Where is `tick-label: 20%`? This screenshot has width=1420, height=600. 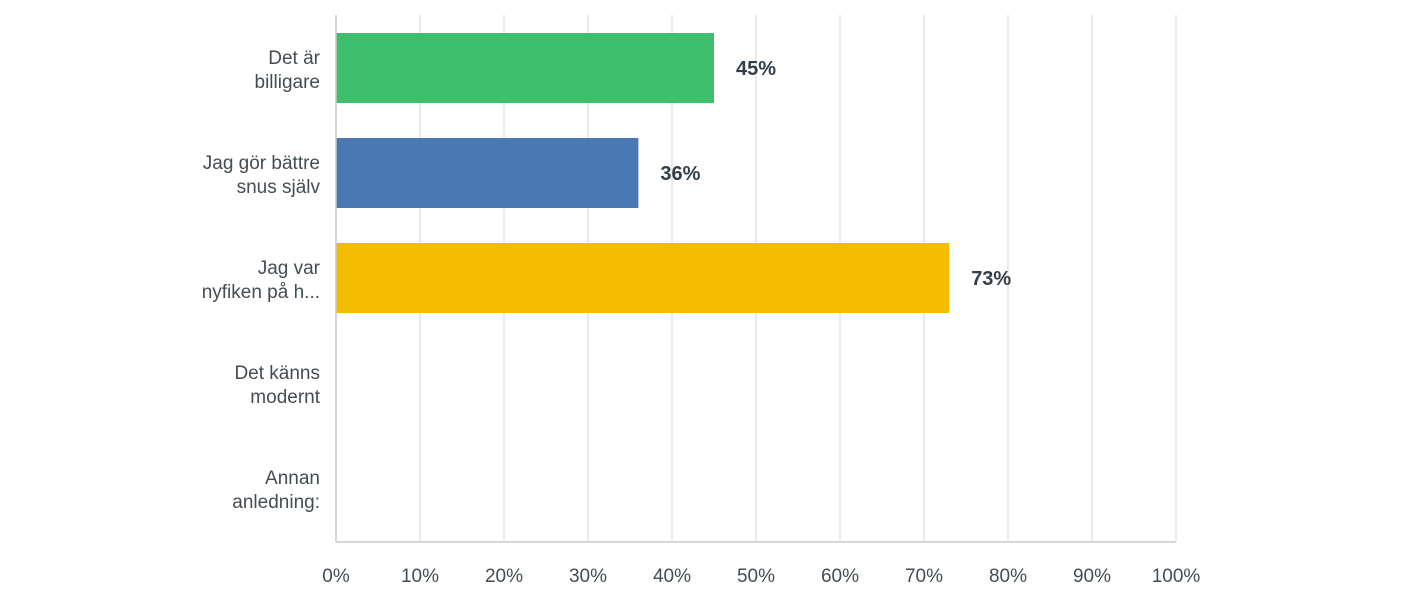
tick-label: 20% is located at coordinates (504, 576).